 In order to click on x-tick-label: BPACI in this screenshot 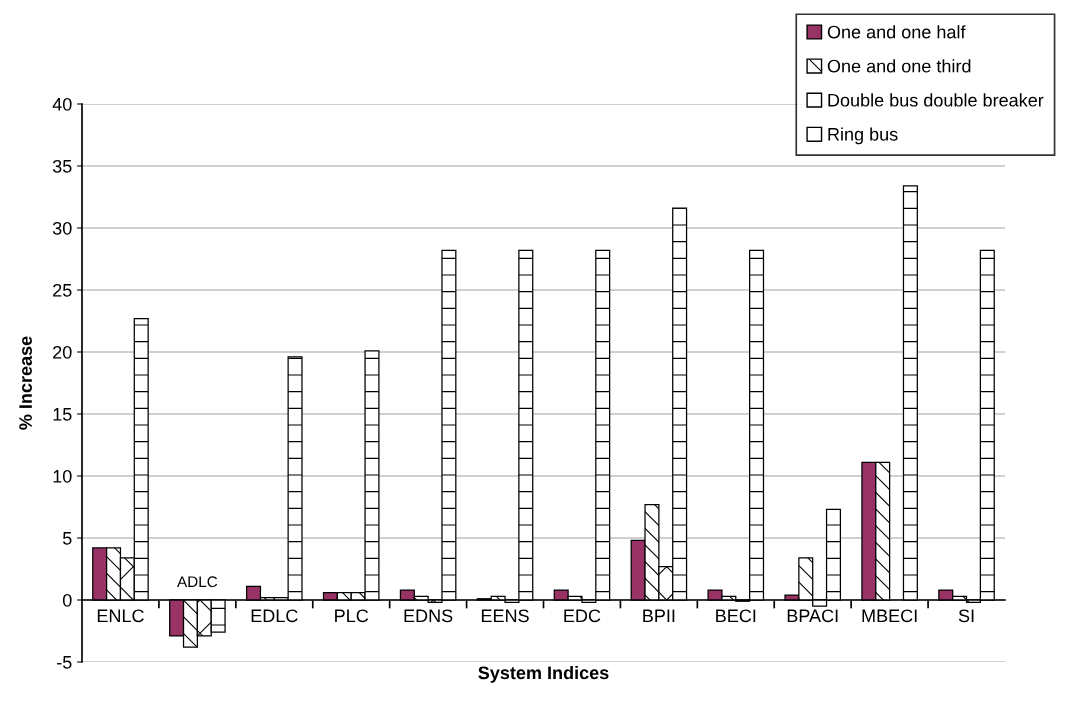, I will do `click(812, 616)`.